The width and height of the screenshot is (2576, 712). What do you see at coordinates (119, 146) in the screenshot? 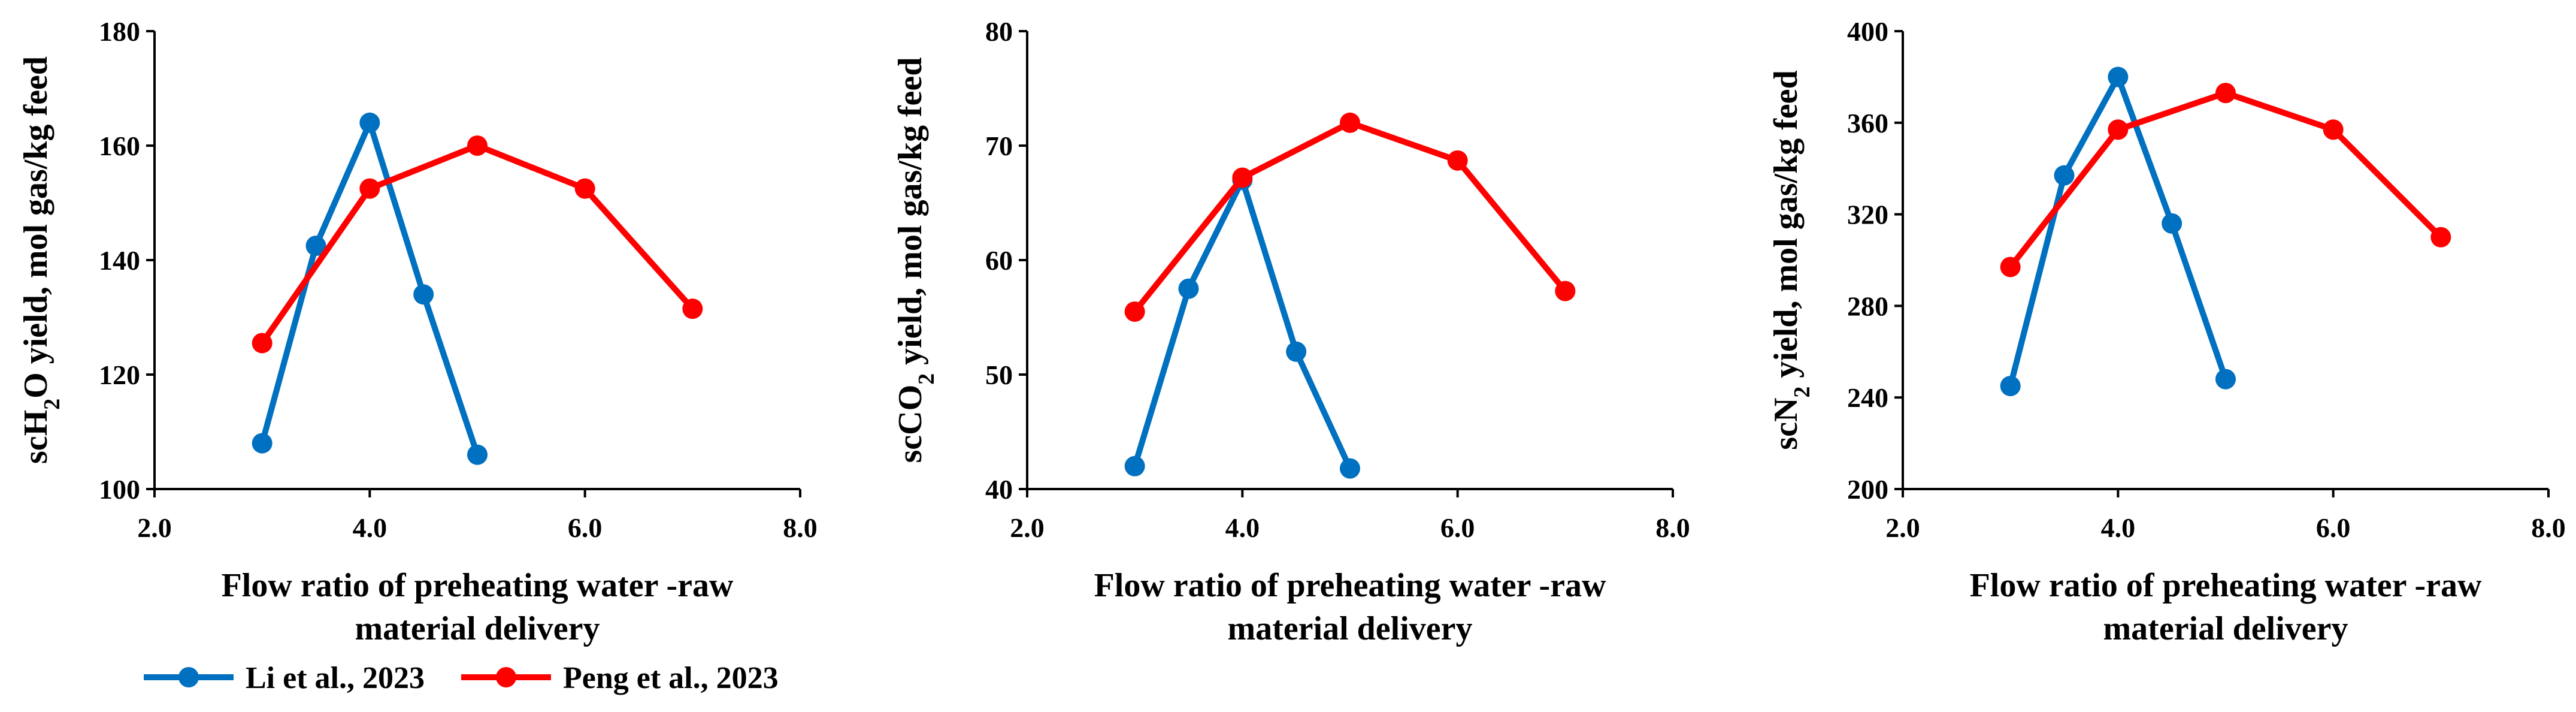
I see `y-tick-label: 160` at bounding box center [119, 146].